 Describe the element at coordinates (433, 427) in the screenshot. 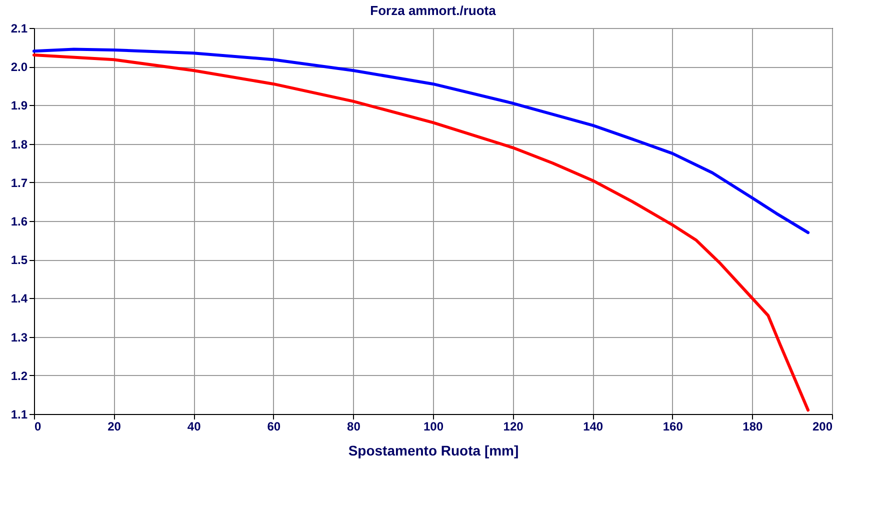

I see `x-tick-label: 100` at that location.